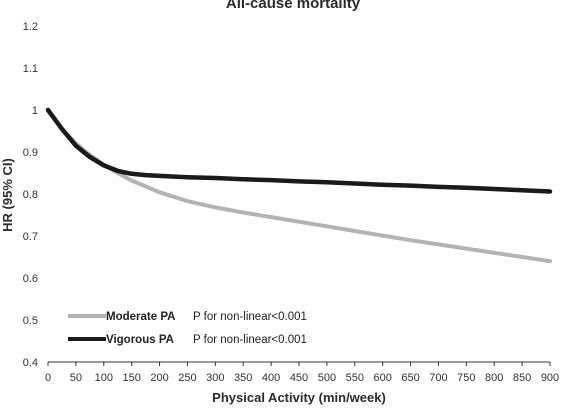 Image resolution: width=585 pixels, height=411 pixels. I want to click on x-tick-label: 100, so click(104, 378).